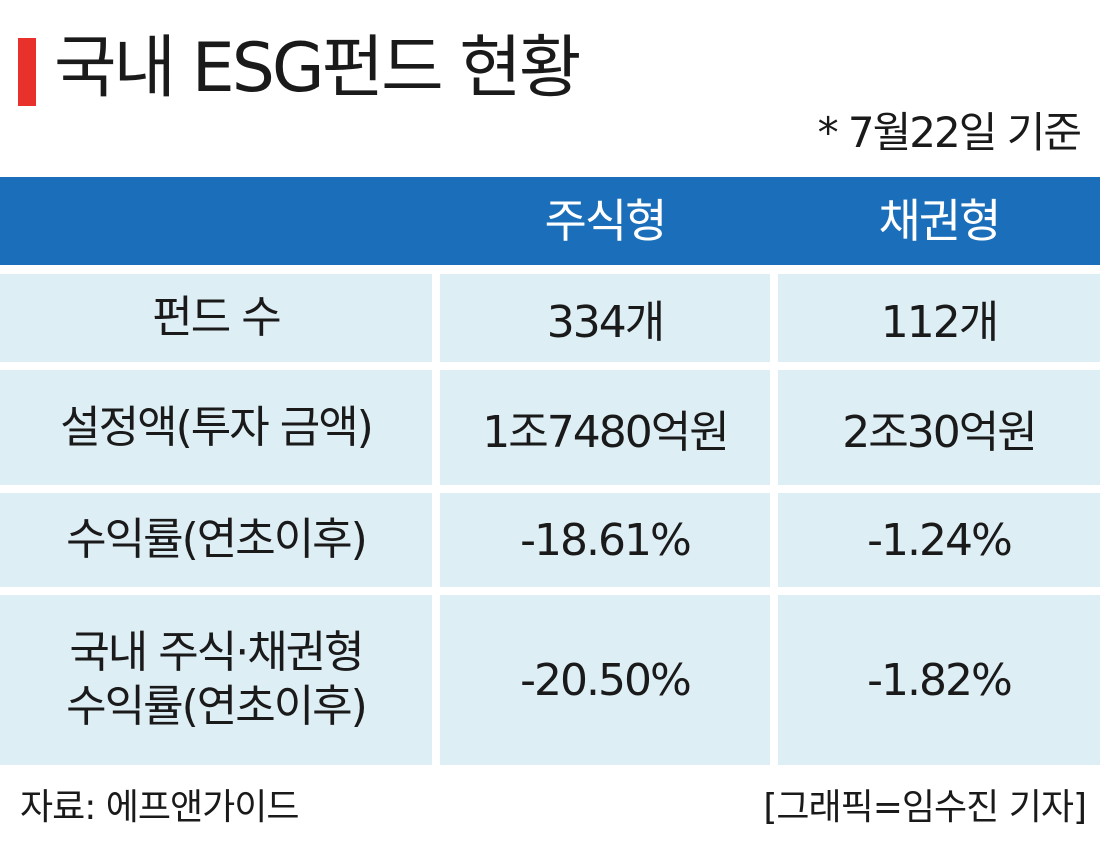  I want to click on date-note: * 7월22일 기준, so click(949, 132).